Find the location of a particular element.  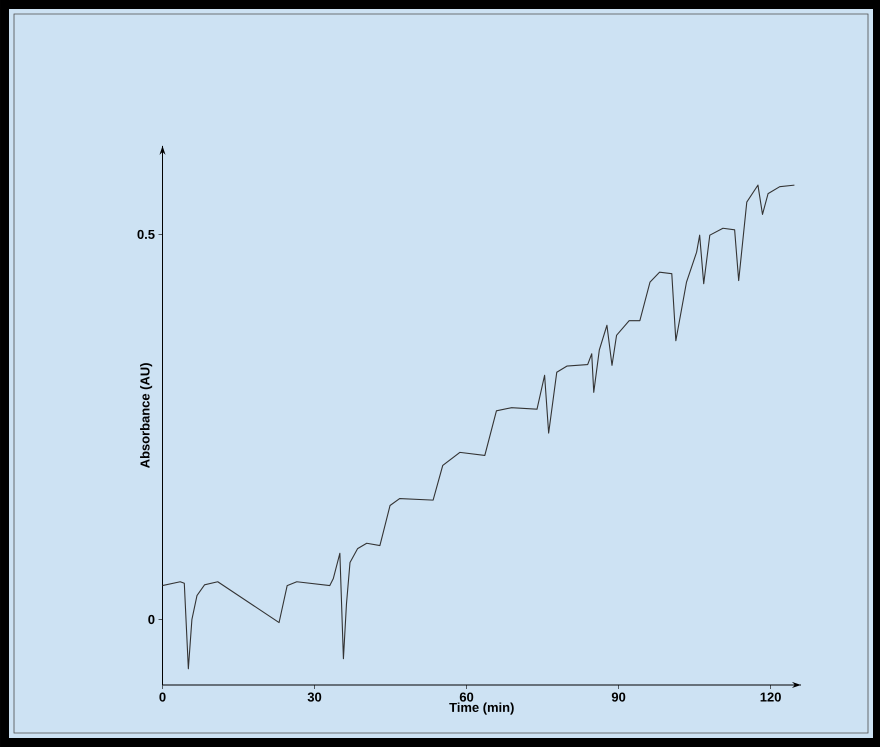

x-tick-label: 60 is located at coordinates (467, 697).